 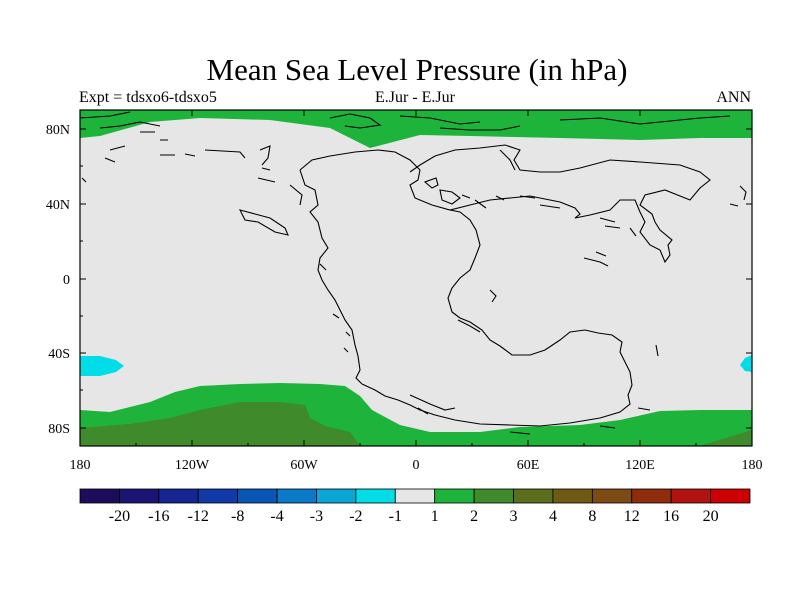 I want to click on colorbar-label: 8, so click(x=592, y=516).